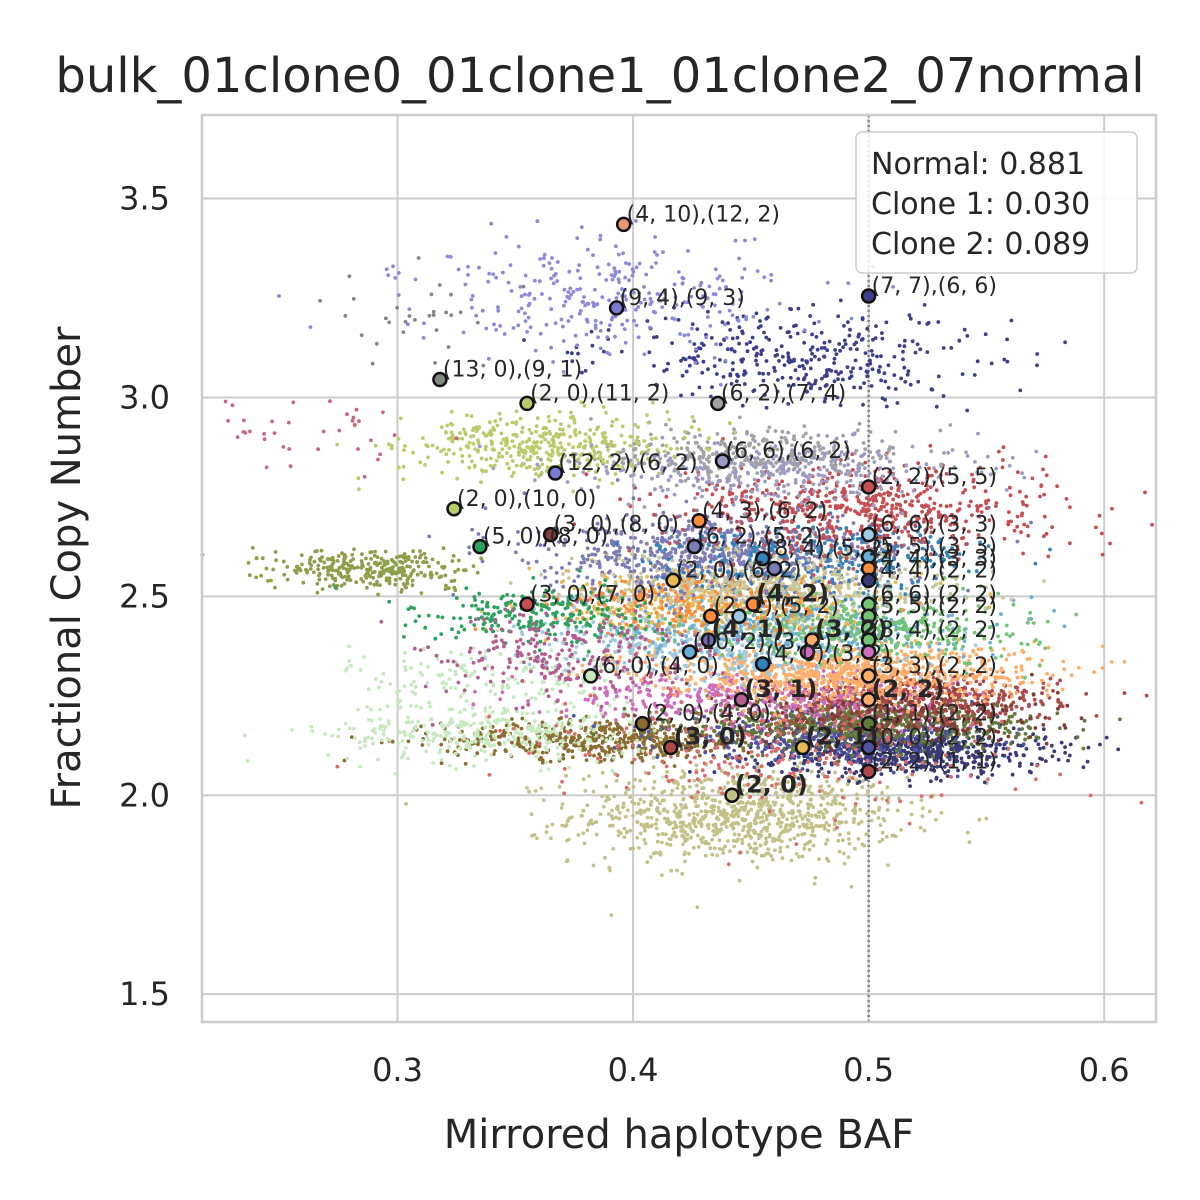 The height and width of the screenshot is (1200, 1200). I want to click on point-cluster, so click(486, 733).